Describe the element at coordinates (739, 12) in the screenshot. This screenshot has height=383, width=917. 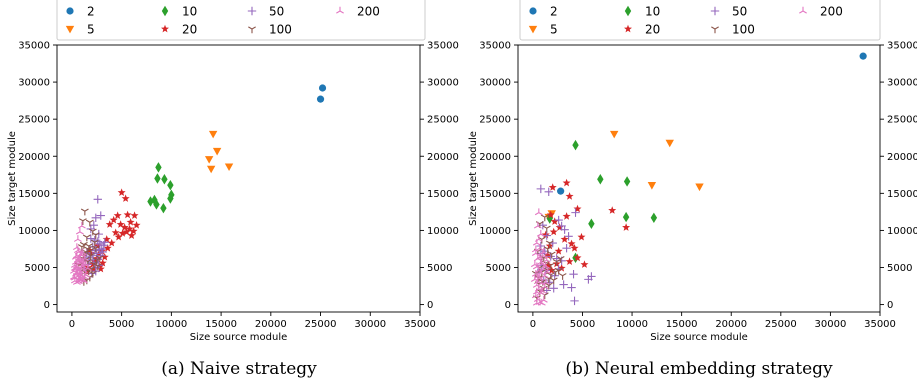
I see `legend-label: 50` at that location.